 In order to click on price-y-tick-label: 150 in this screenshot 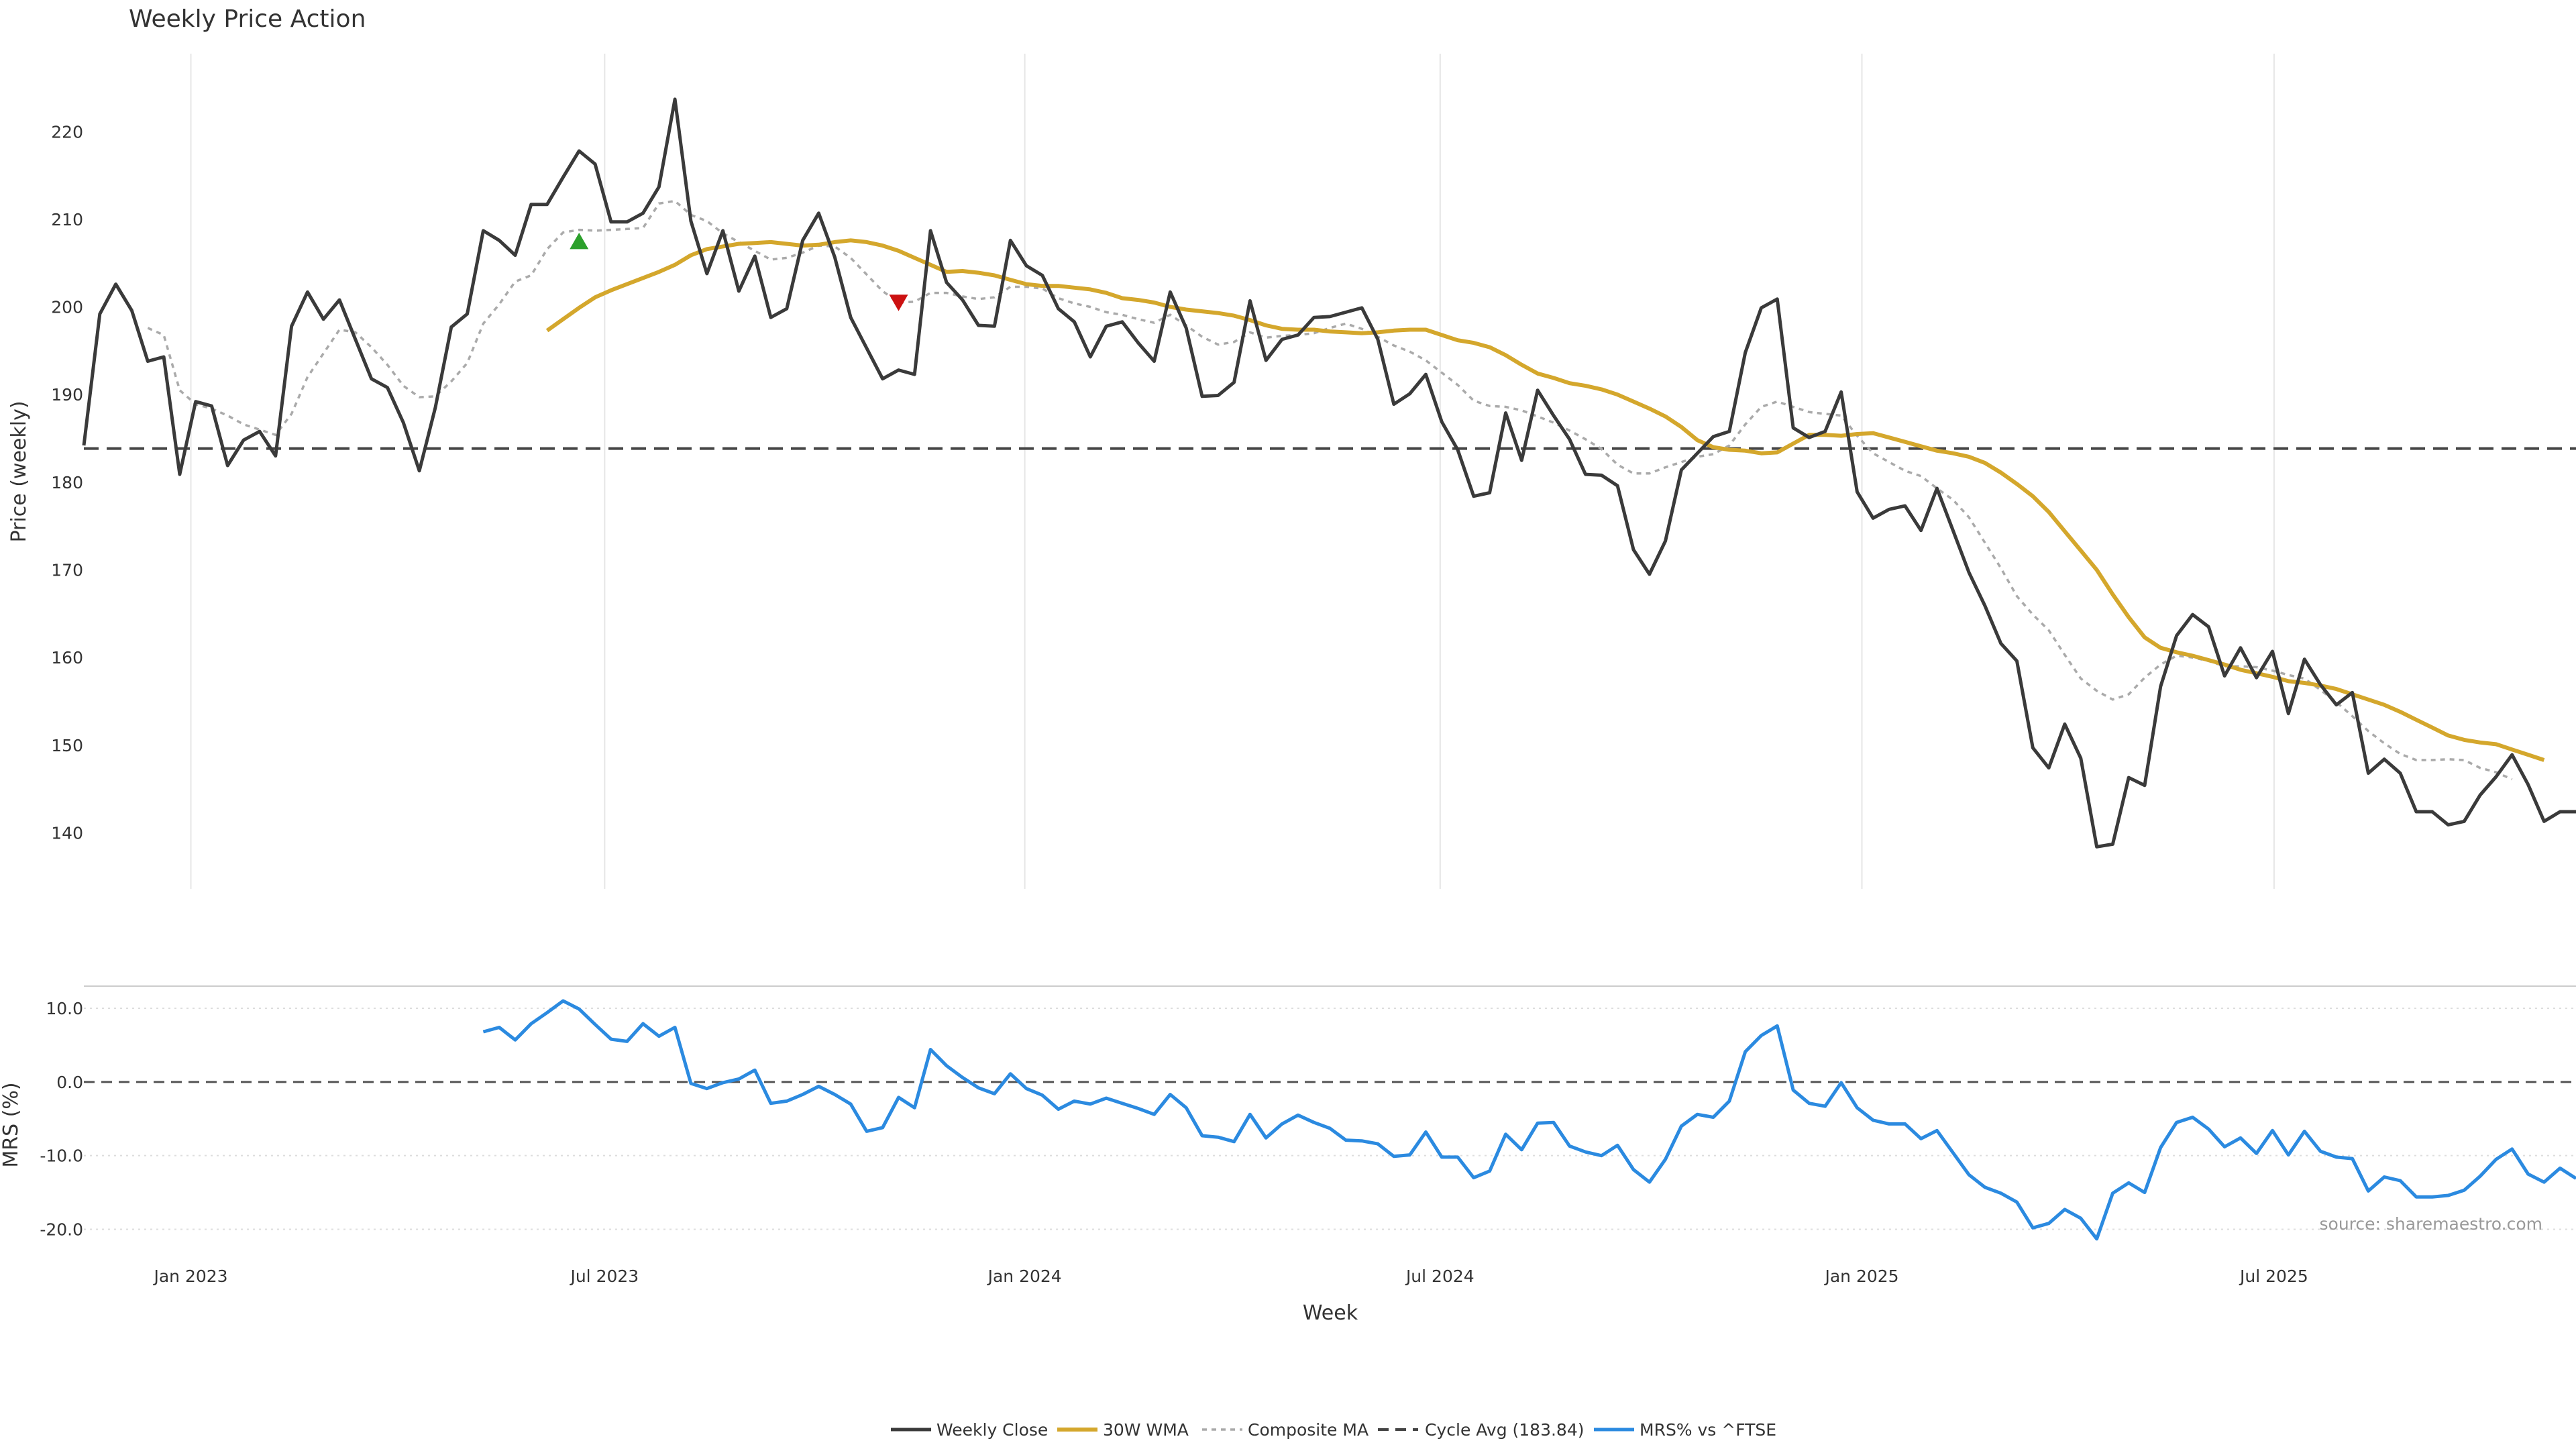, I will do `click(67, 745)`.